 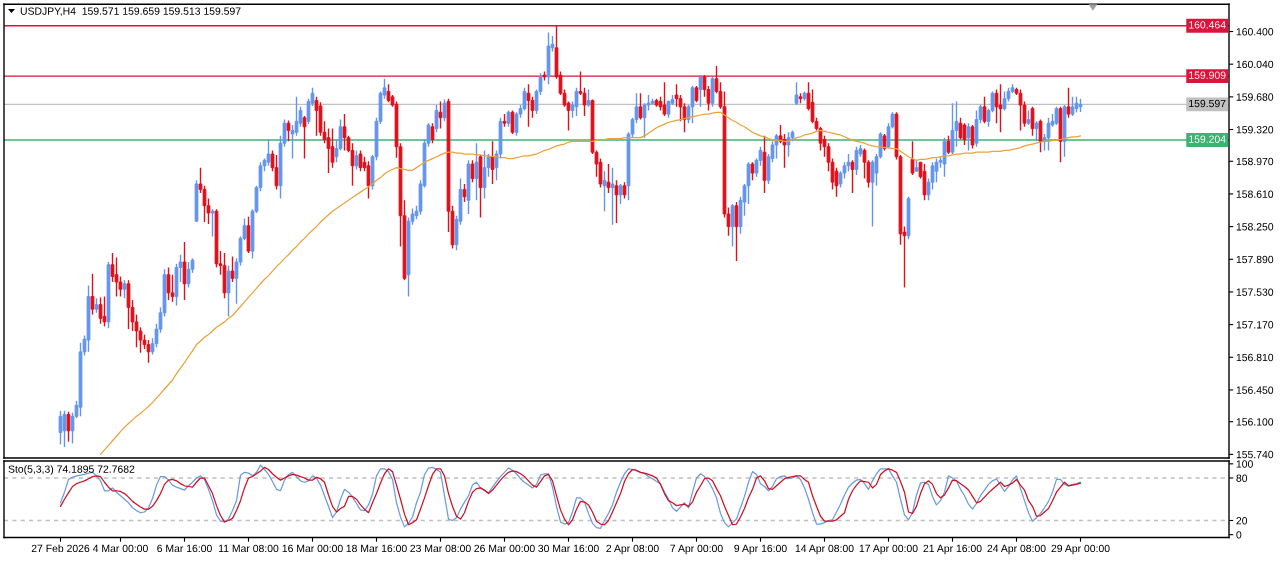 I want to click on y-tick-label: 155.740, so click(x=1255, y=454).